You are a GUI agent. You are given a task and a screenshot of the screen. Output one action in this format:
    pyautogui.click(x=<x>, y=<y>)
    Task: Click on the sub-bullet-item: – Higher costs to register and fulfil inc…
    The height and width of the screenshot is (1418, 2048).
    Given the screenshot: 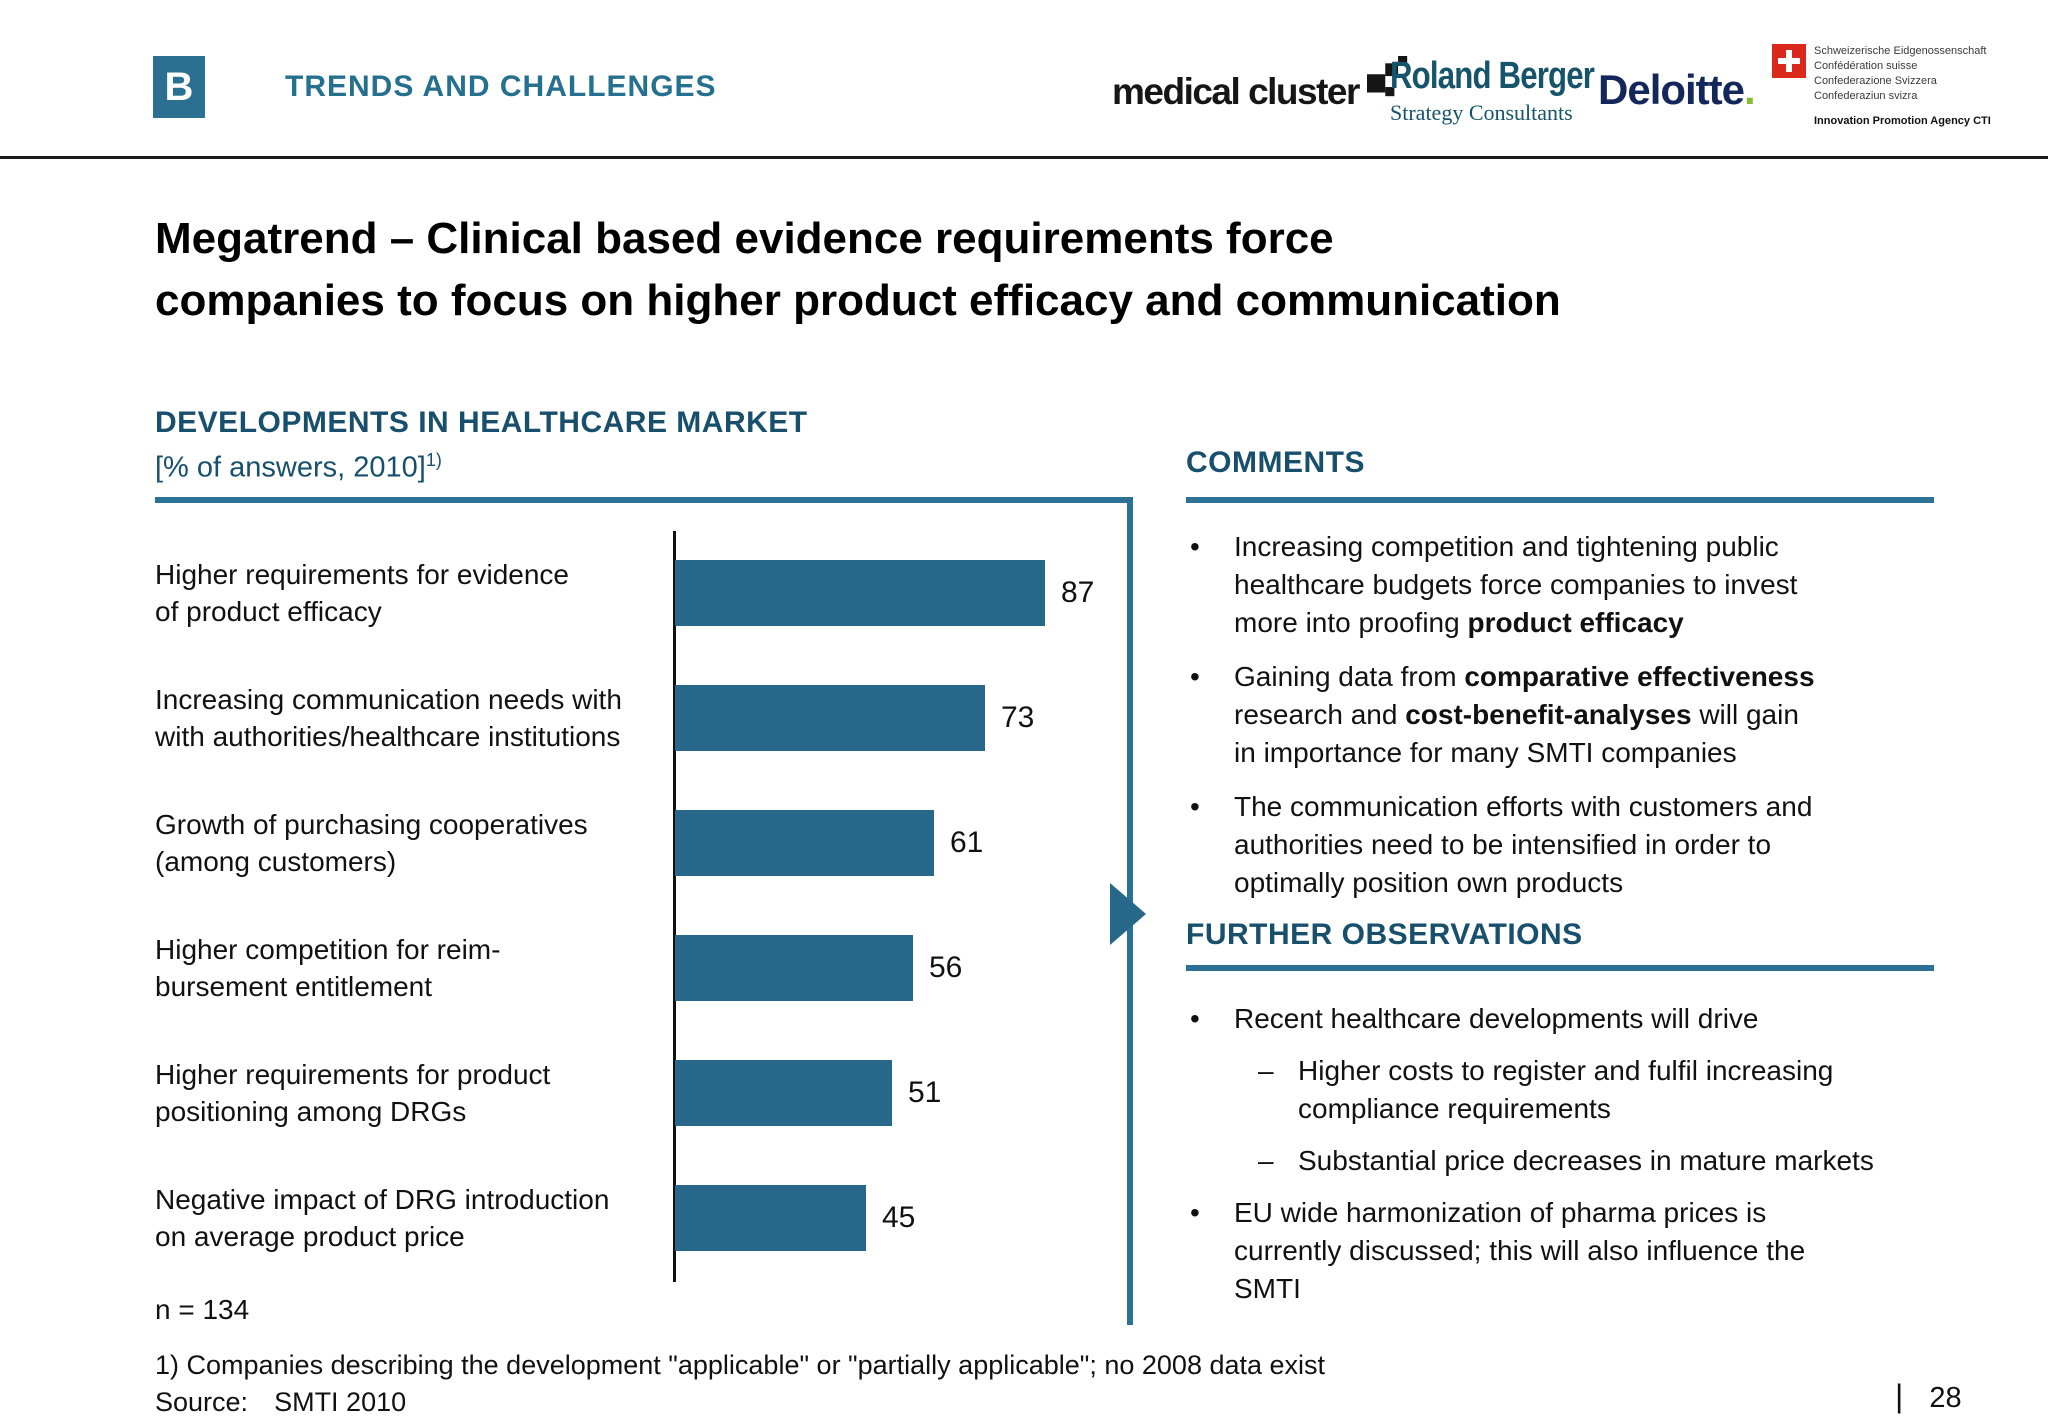 What is the action you would take?
    pyautogui.click(x=1609, y=1090)
    